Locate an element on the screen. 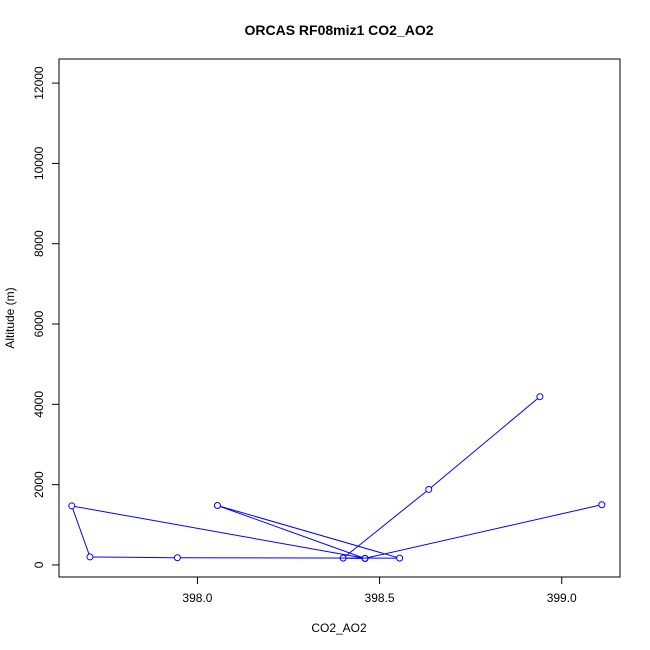  y-tick-label: 6000 is located at coordinates (39, 323).